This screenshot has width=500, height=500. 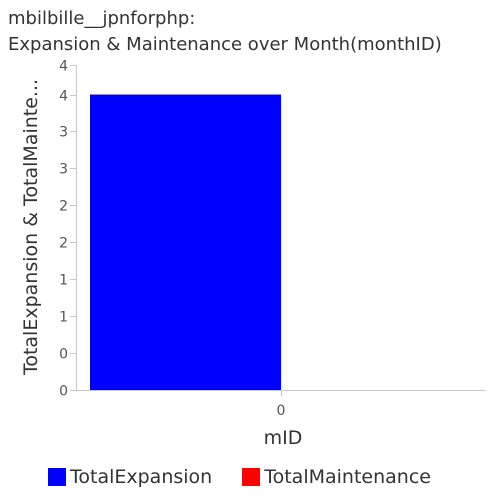 I want to click on x-axis: 0, so click(x=281, y=404).